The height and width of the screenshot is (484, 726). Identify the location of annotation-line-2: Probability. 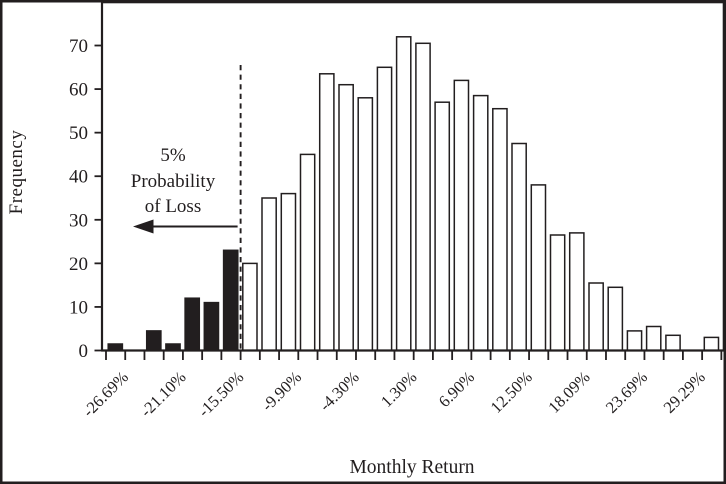
(173, 181).